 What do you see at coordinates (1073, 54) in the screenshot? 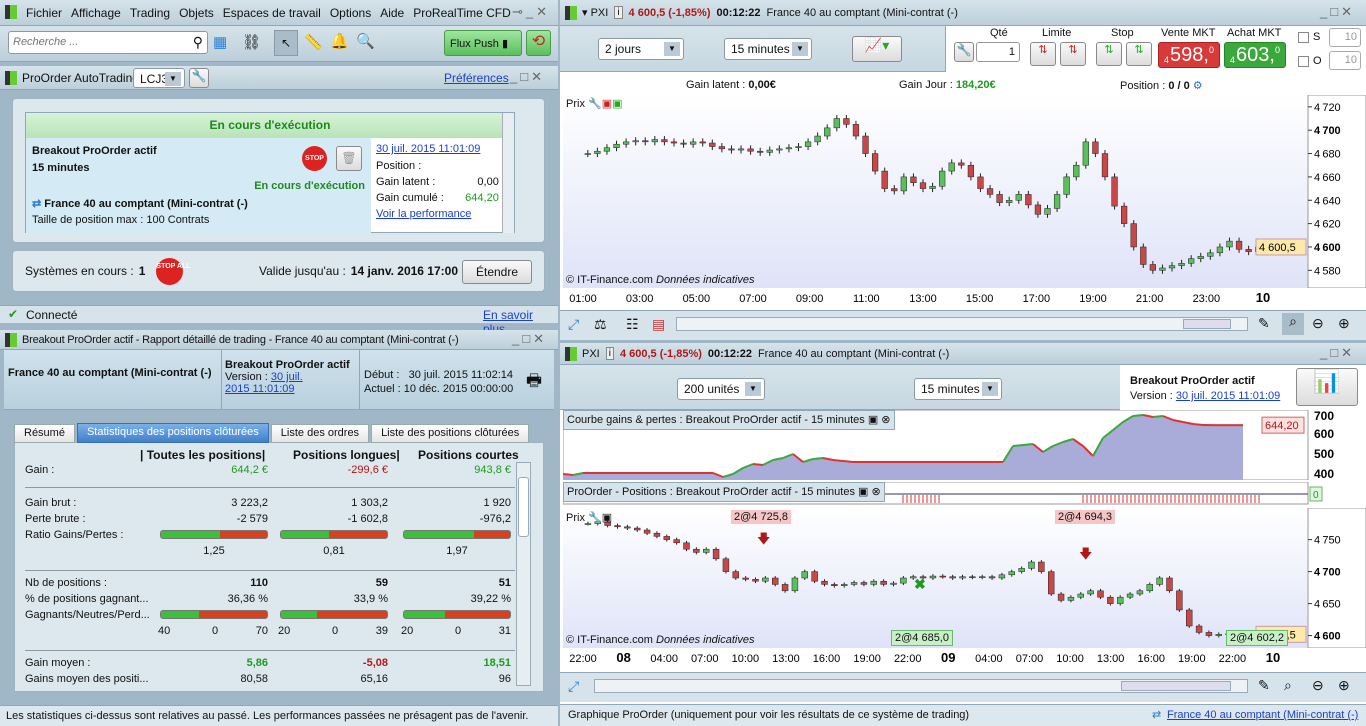
I see `limit-sell-button: ⇅` at bounding box center [1073, 54].